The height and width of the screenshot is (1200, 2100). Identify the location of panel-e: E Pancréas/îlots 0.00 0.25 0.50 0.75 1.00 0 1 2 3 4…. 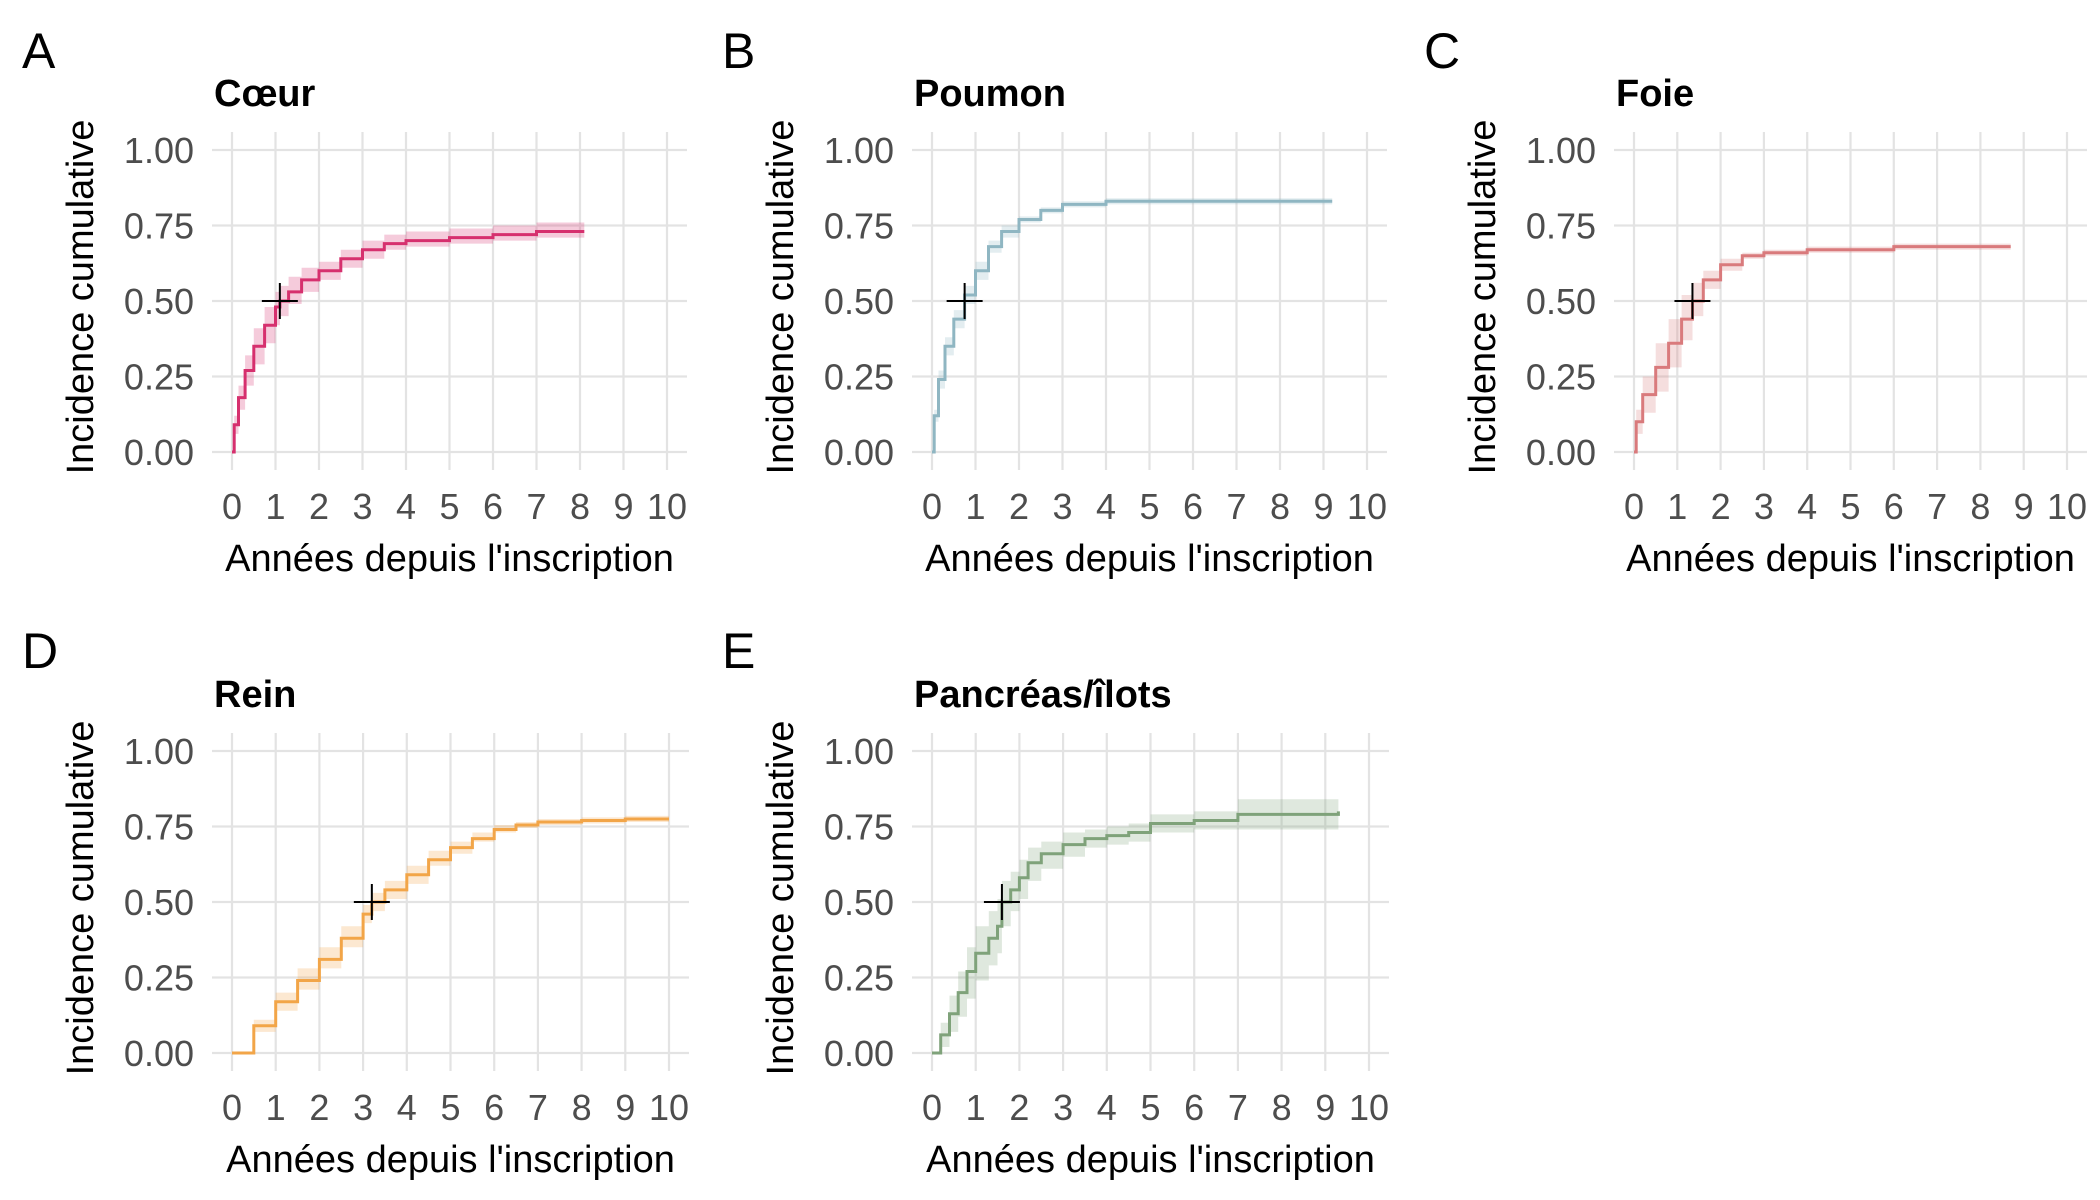
(1055, 902).